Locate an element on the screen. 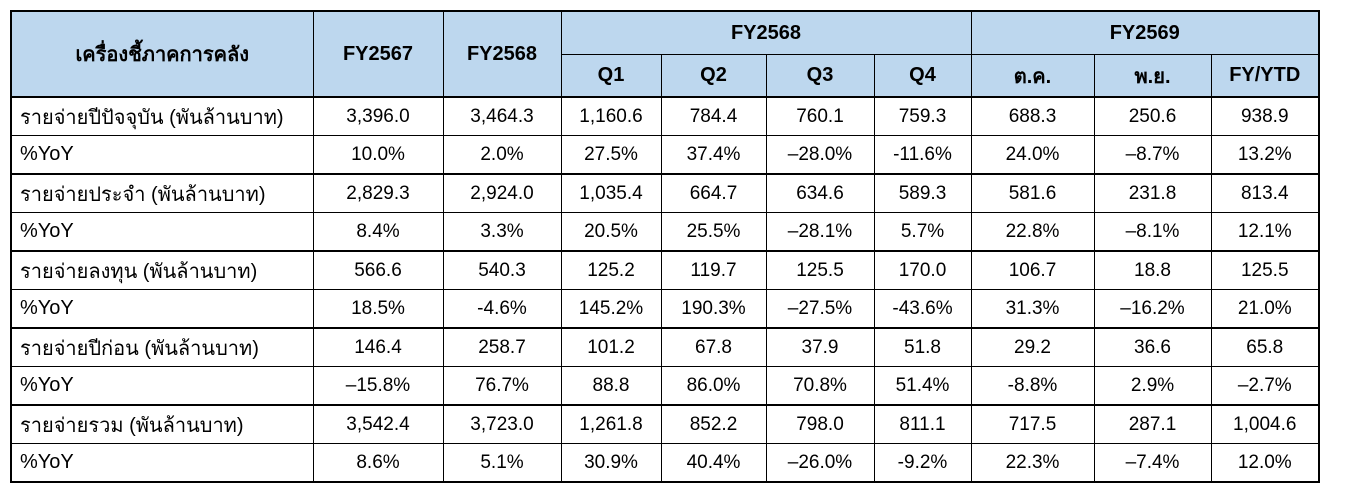  cell-nov: –8.1% is located at coordinates (1152, 232).